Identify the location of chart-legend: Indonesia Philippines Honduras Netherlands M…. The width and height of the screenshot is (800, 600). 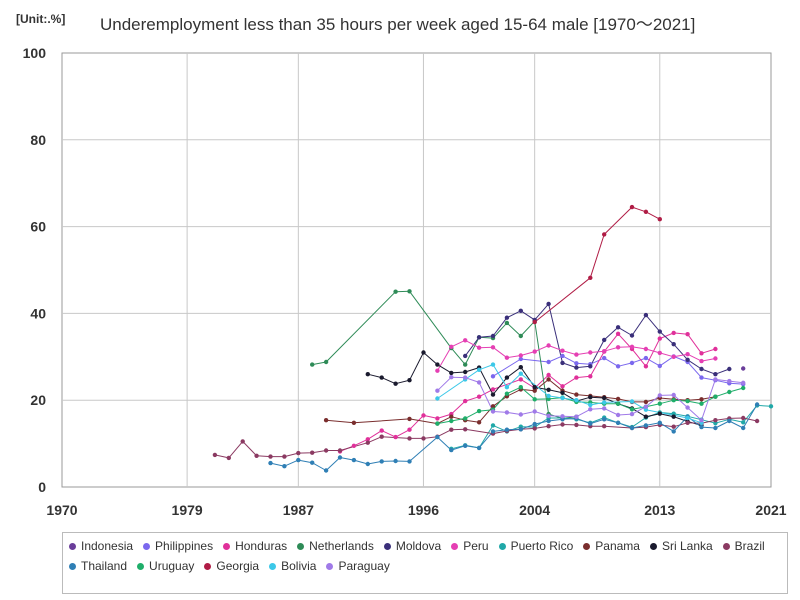
(425, 563).